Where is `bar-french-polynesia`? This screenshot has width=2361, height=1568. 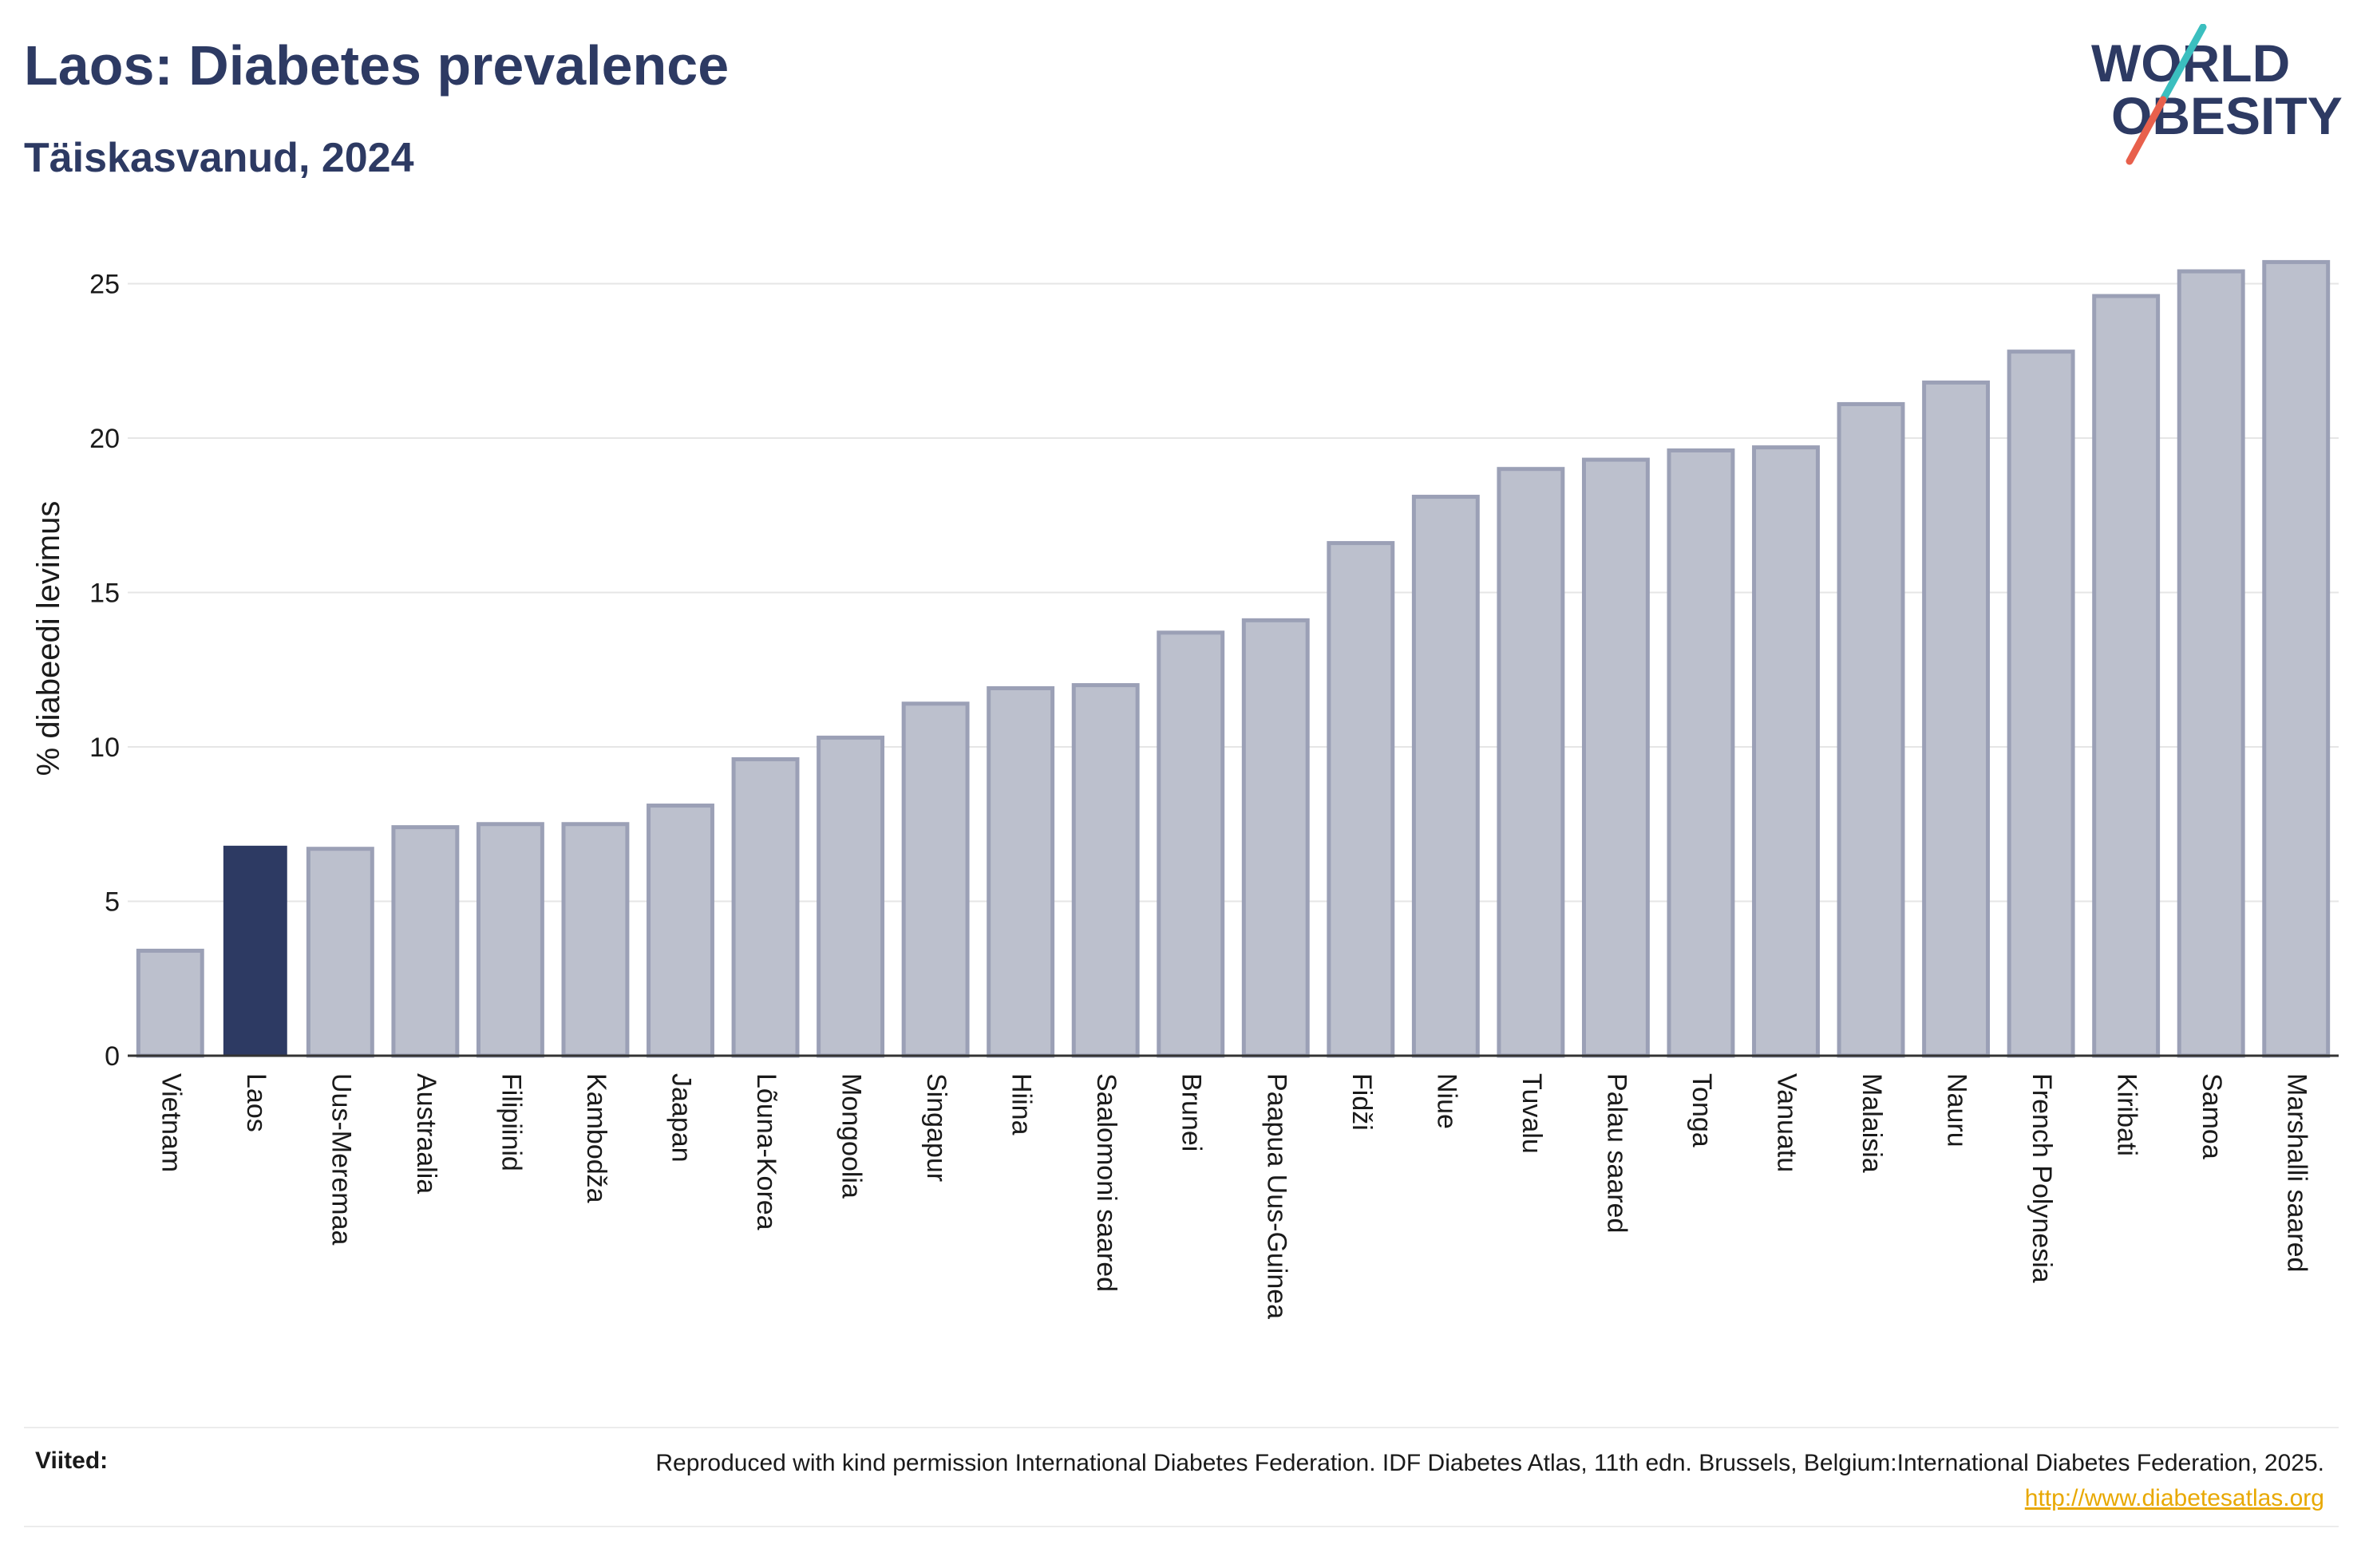 bar-french-polynesia is located at coordinates (2041, 704).